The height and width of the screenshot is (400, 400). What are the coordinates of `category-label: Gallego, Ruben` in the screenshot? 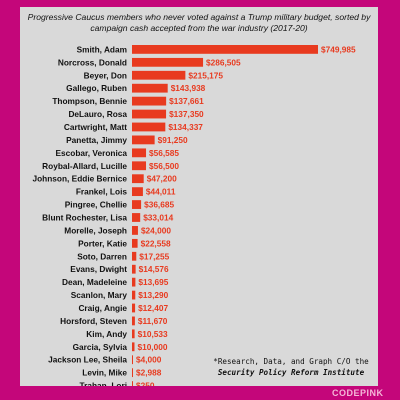 It's located at (96, 88).